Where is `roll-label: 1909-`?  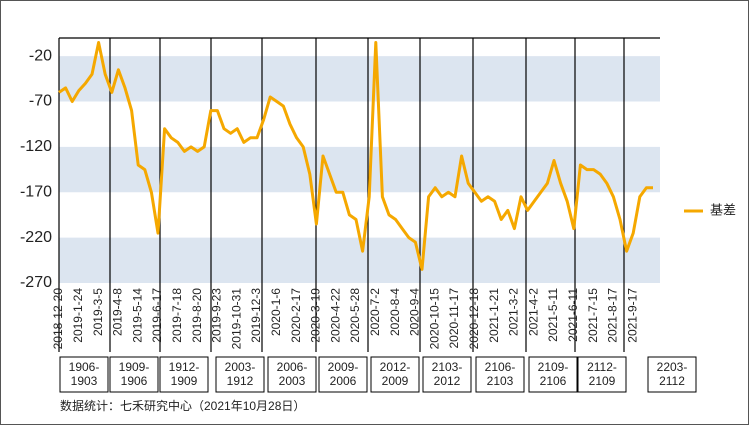
roll-label: 1909- is located at coordinates (134, 367).